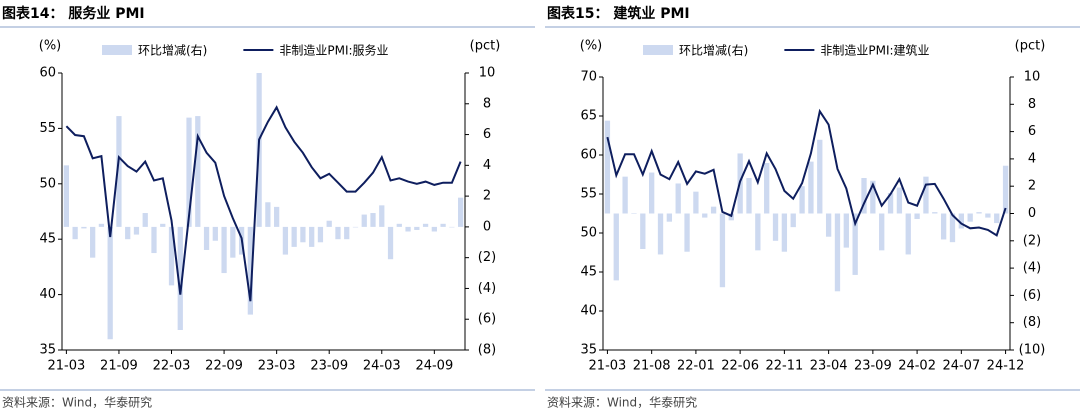 The image size is (1080, 417). I want to click on x-tick-label: 22-01, so click(696, 366).